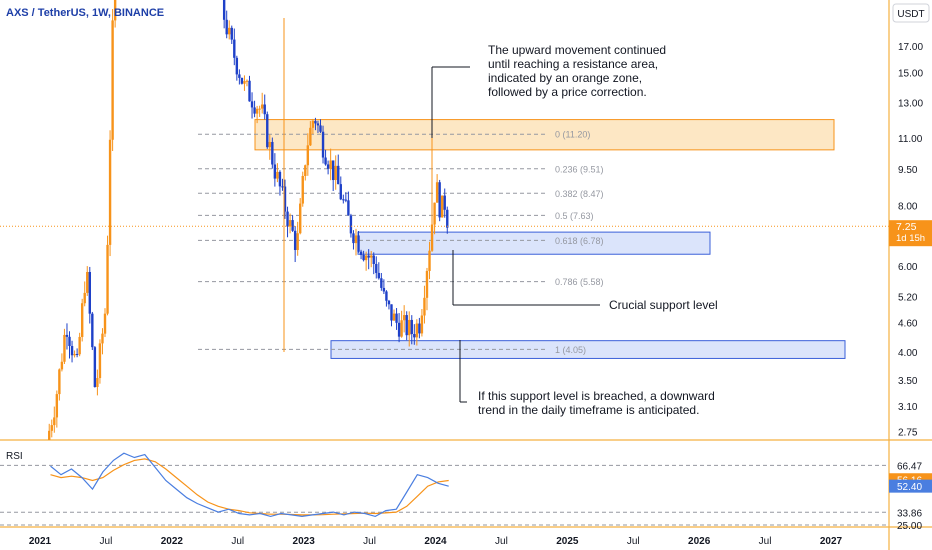 This screenshot has width=932, height=550. Describe the element at coordinates (909, 466) in the screenshot. I see `rsi-tick-label: 66.47` at that location.